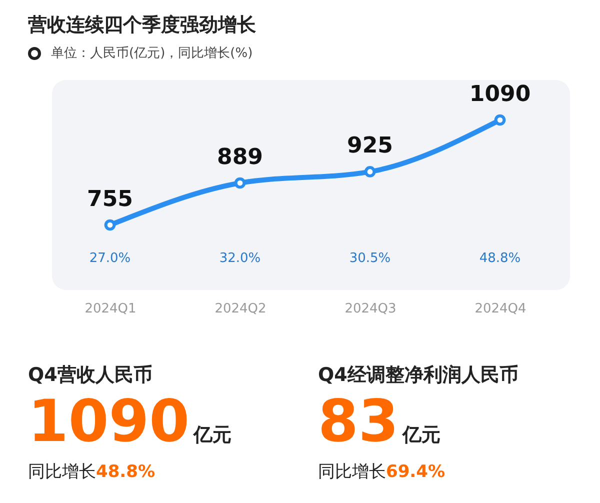 The width and height of the screenshot is (600, 503). What do you see at coordinates (110, 258) in the screenshot?
I see `text: 27.0%` at bounding box center [110, 258].